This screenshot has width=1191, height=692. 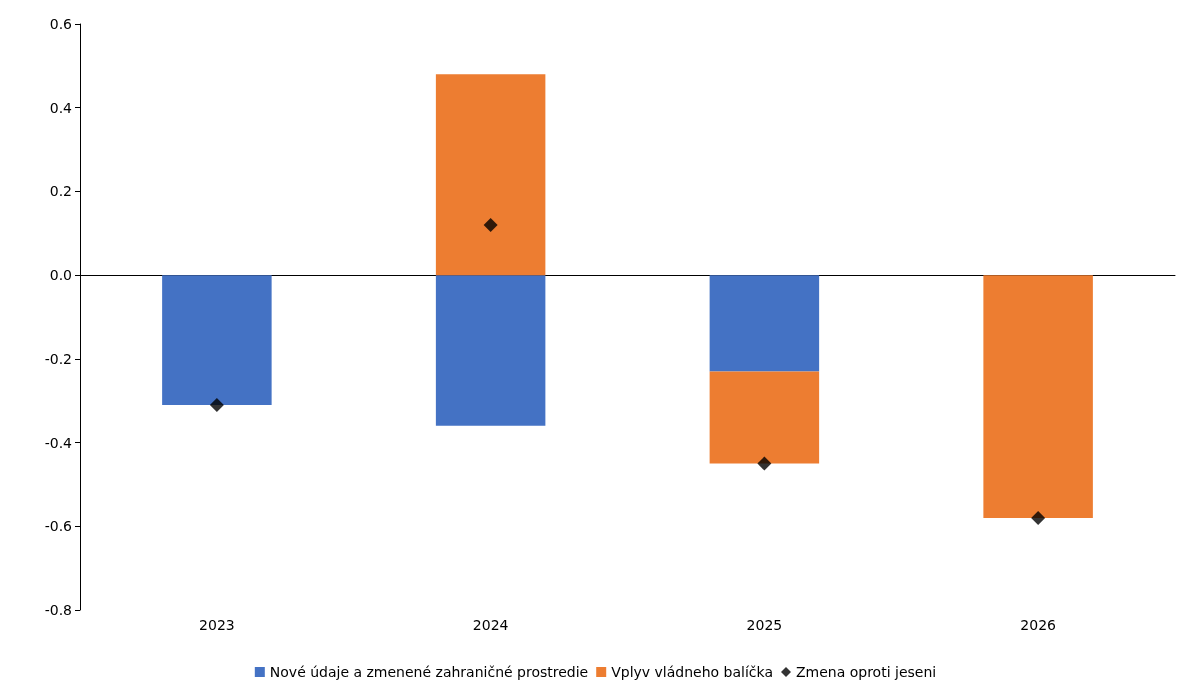 What do you see at coordinates (217, 625) in the screenshot?
I see `x-tick-label: 2023` at bounding box center [217, 625].